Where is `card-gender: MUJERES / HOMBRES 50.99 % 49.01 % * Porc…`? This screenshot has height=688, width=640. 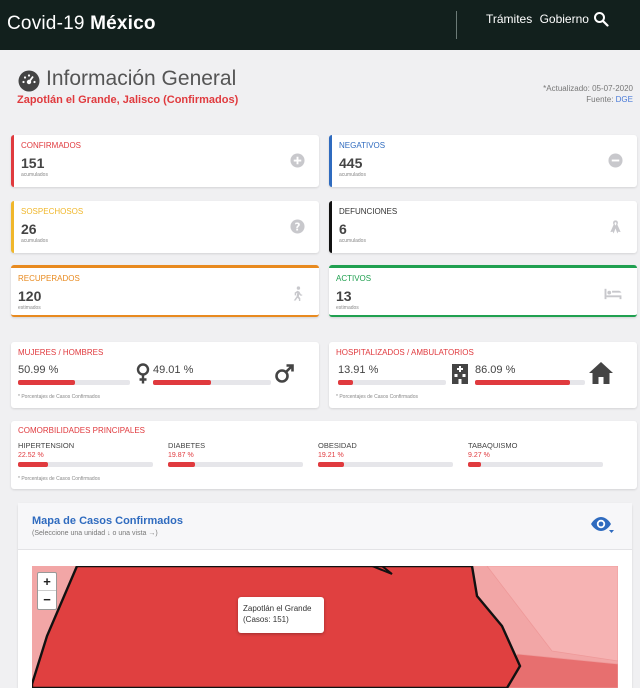
card-gender: MUJERES / HOMBRES 50.99 % 49.01 % * Porc… is located at coordinates (165, 375).